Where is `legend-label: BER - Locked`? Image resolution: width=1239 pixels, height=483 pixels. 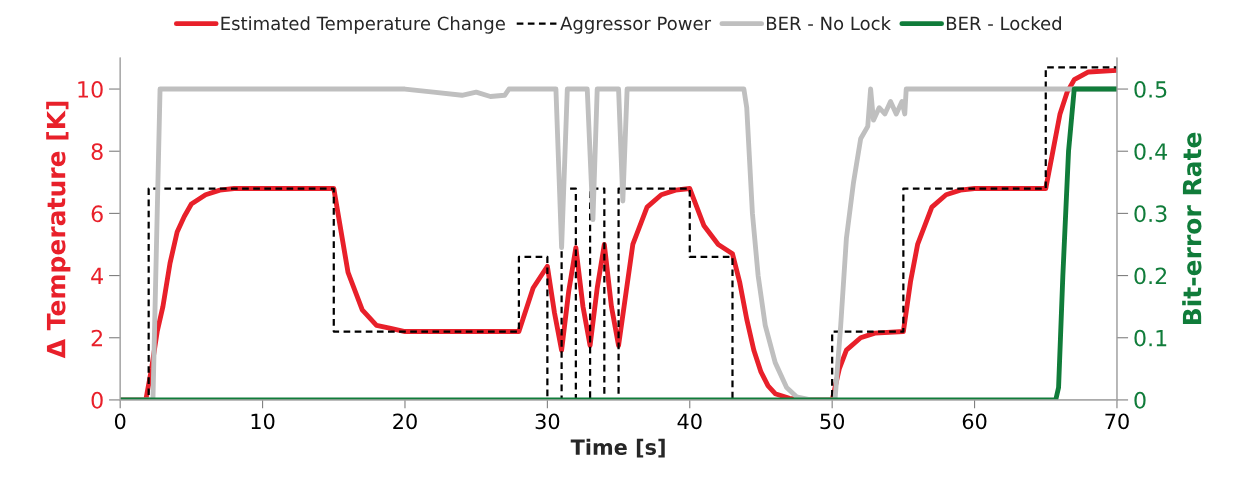
legend-label: BER - Locked is located at coordinates (1003, 23).